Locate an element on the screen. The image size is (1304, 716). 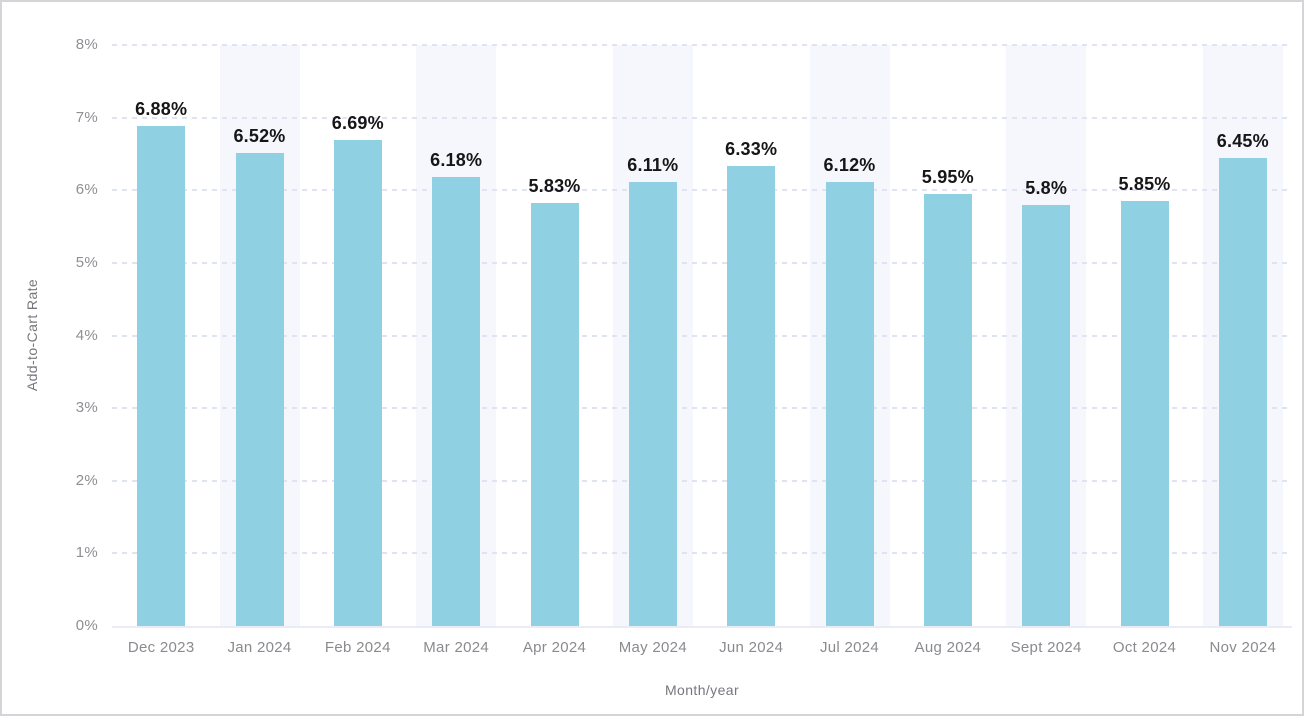
y-tick-label: 2% is located at coordinates (86, 480).